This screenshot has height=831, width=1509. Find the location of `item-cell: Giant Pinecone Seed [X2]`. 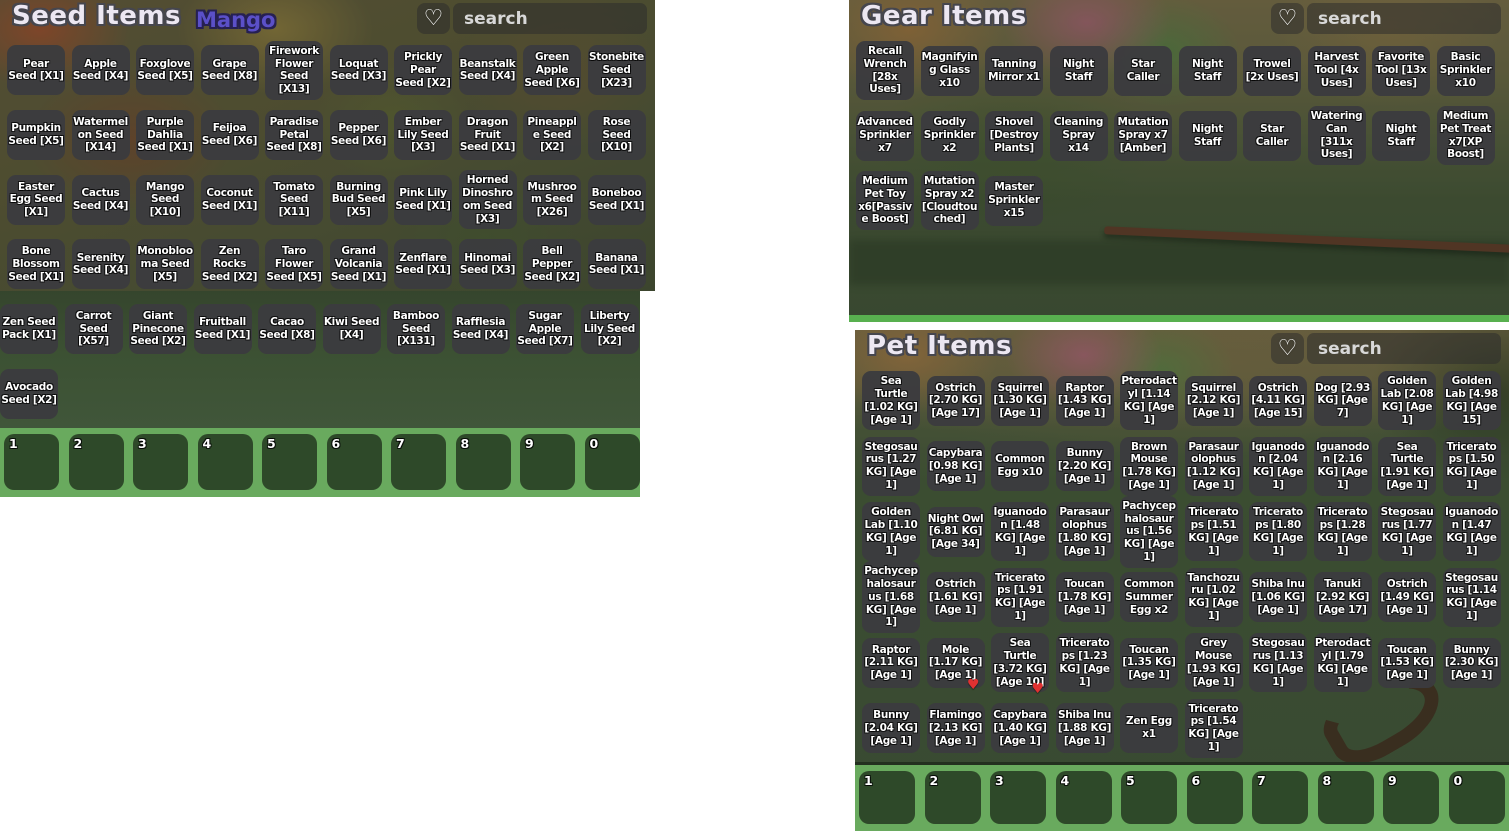

item-cell: Giant Pinecone Seed [X2] is located at coordinates (158, 329).